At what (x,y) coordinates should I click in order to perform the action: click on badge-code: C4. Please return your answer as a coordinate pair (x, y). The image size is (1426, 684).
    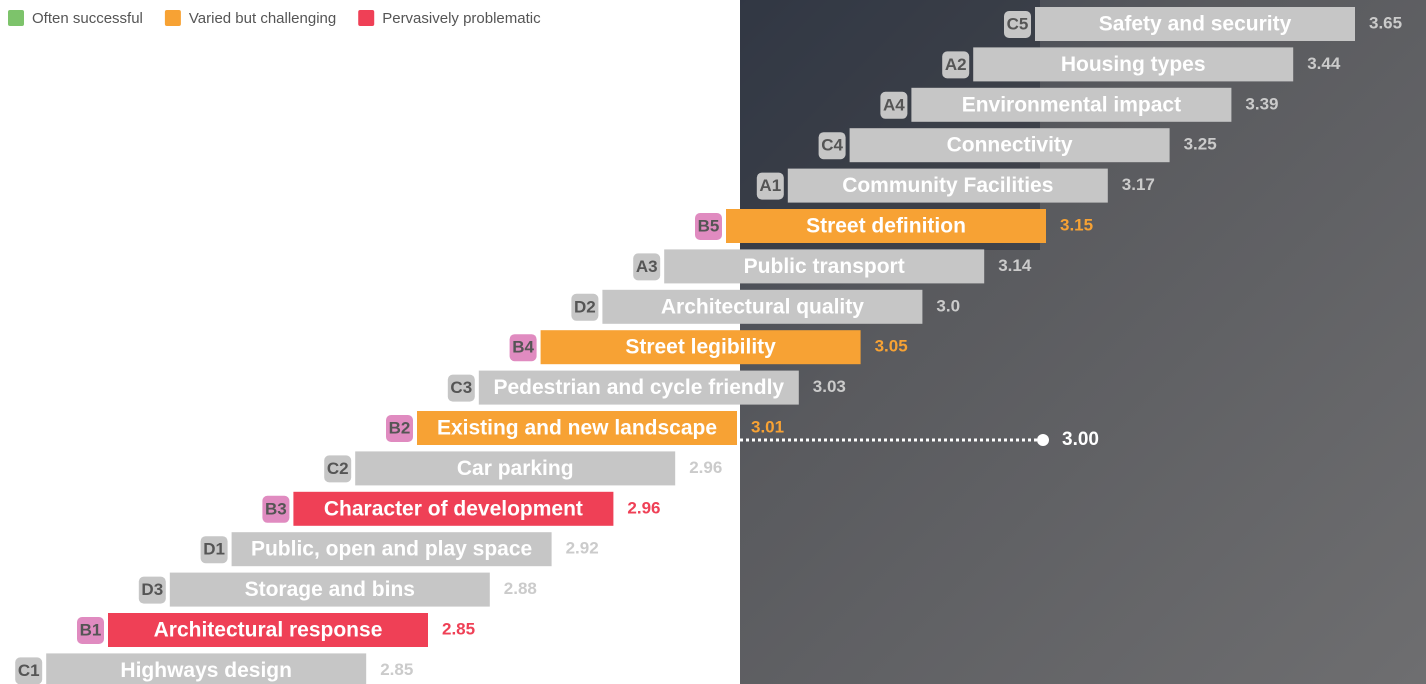
    Looking at the image, I should click on (832, 145).